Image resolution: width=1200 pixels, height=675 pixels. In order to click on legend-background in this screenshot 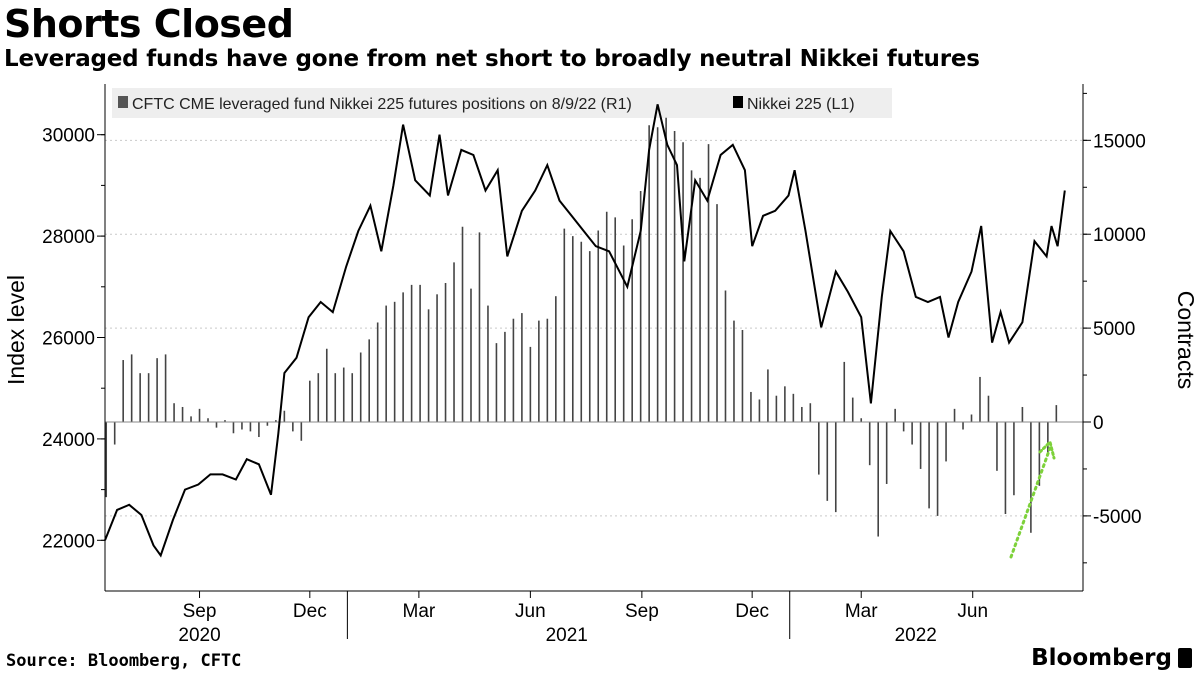, I will do `click(502, 103)`.